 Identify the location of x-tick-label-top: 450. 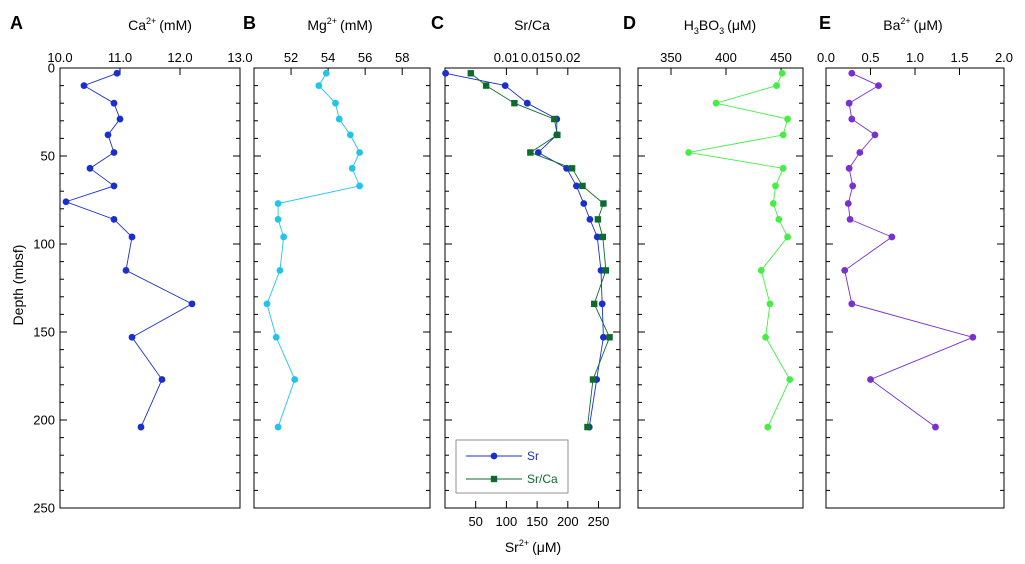
(781, 57).